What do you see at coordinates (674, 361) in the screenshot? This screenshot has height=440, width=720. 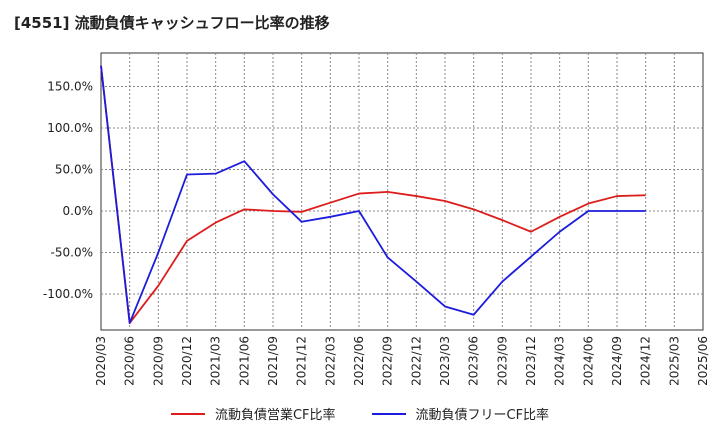 I see `x-tick-label: 2025/03` at bounding box center [674, 361].